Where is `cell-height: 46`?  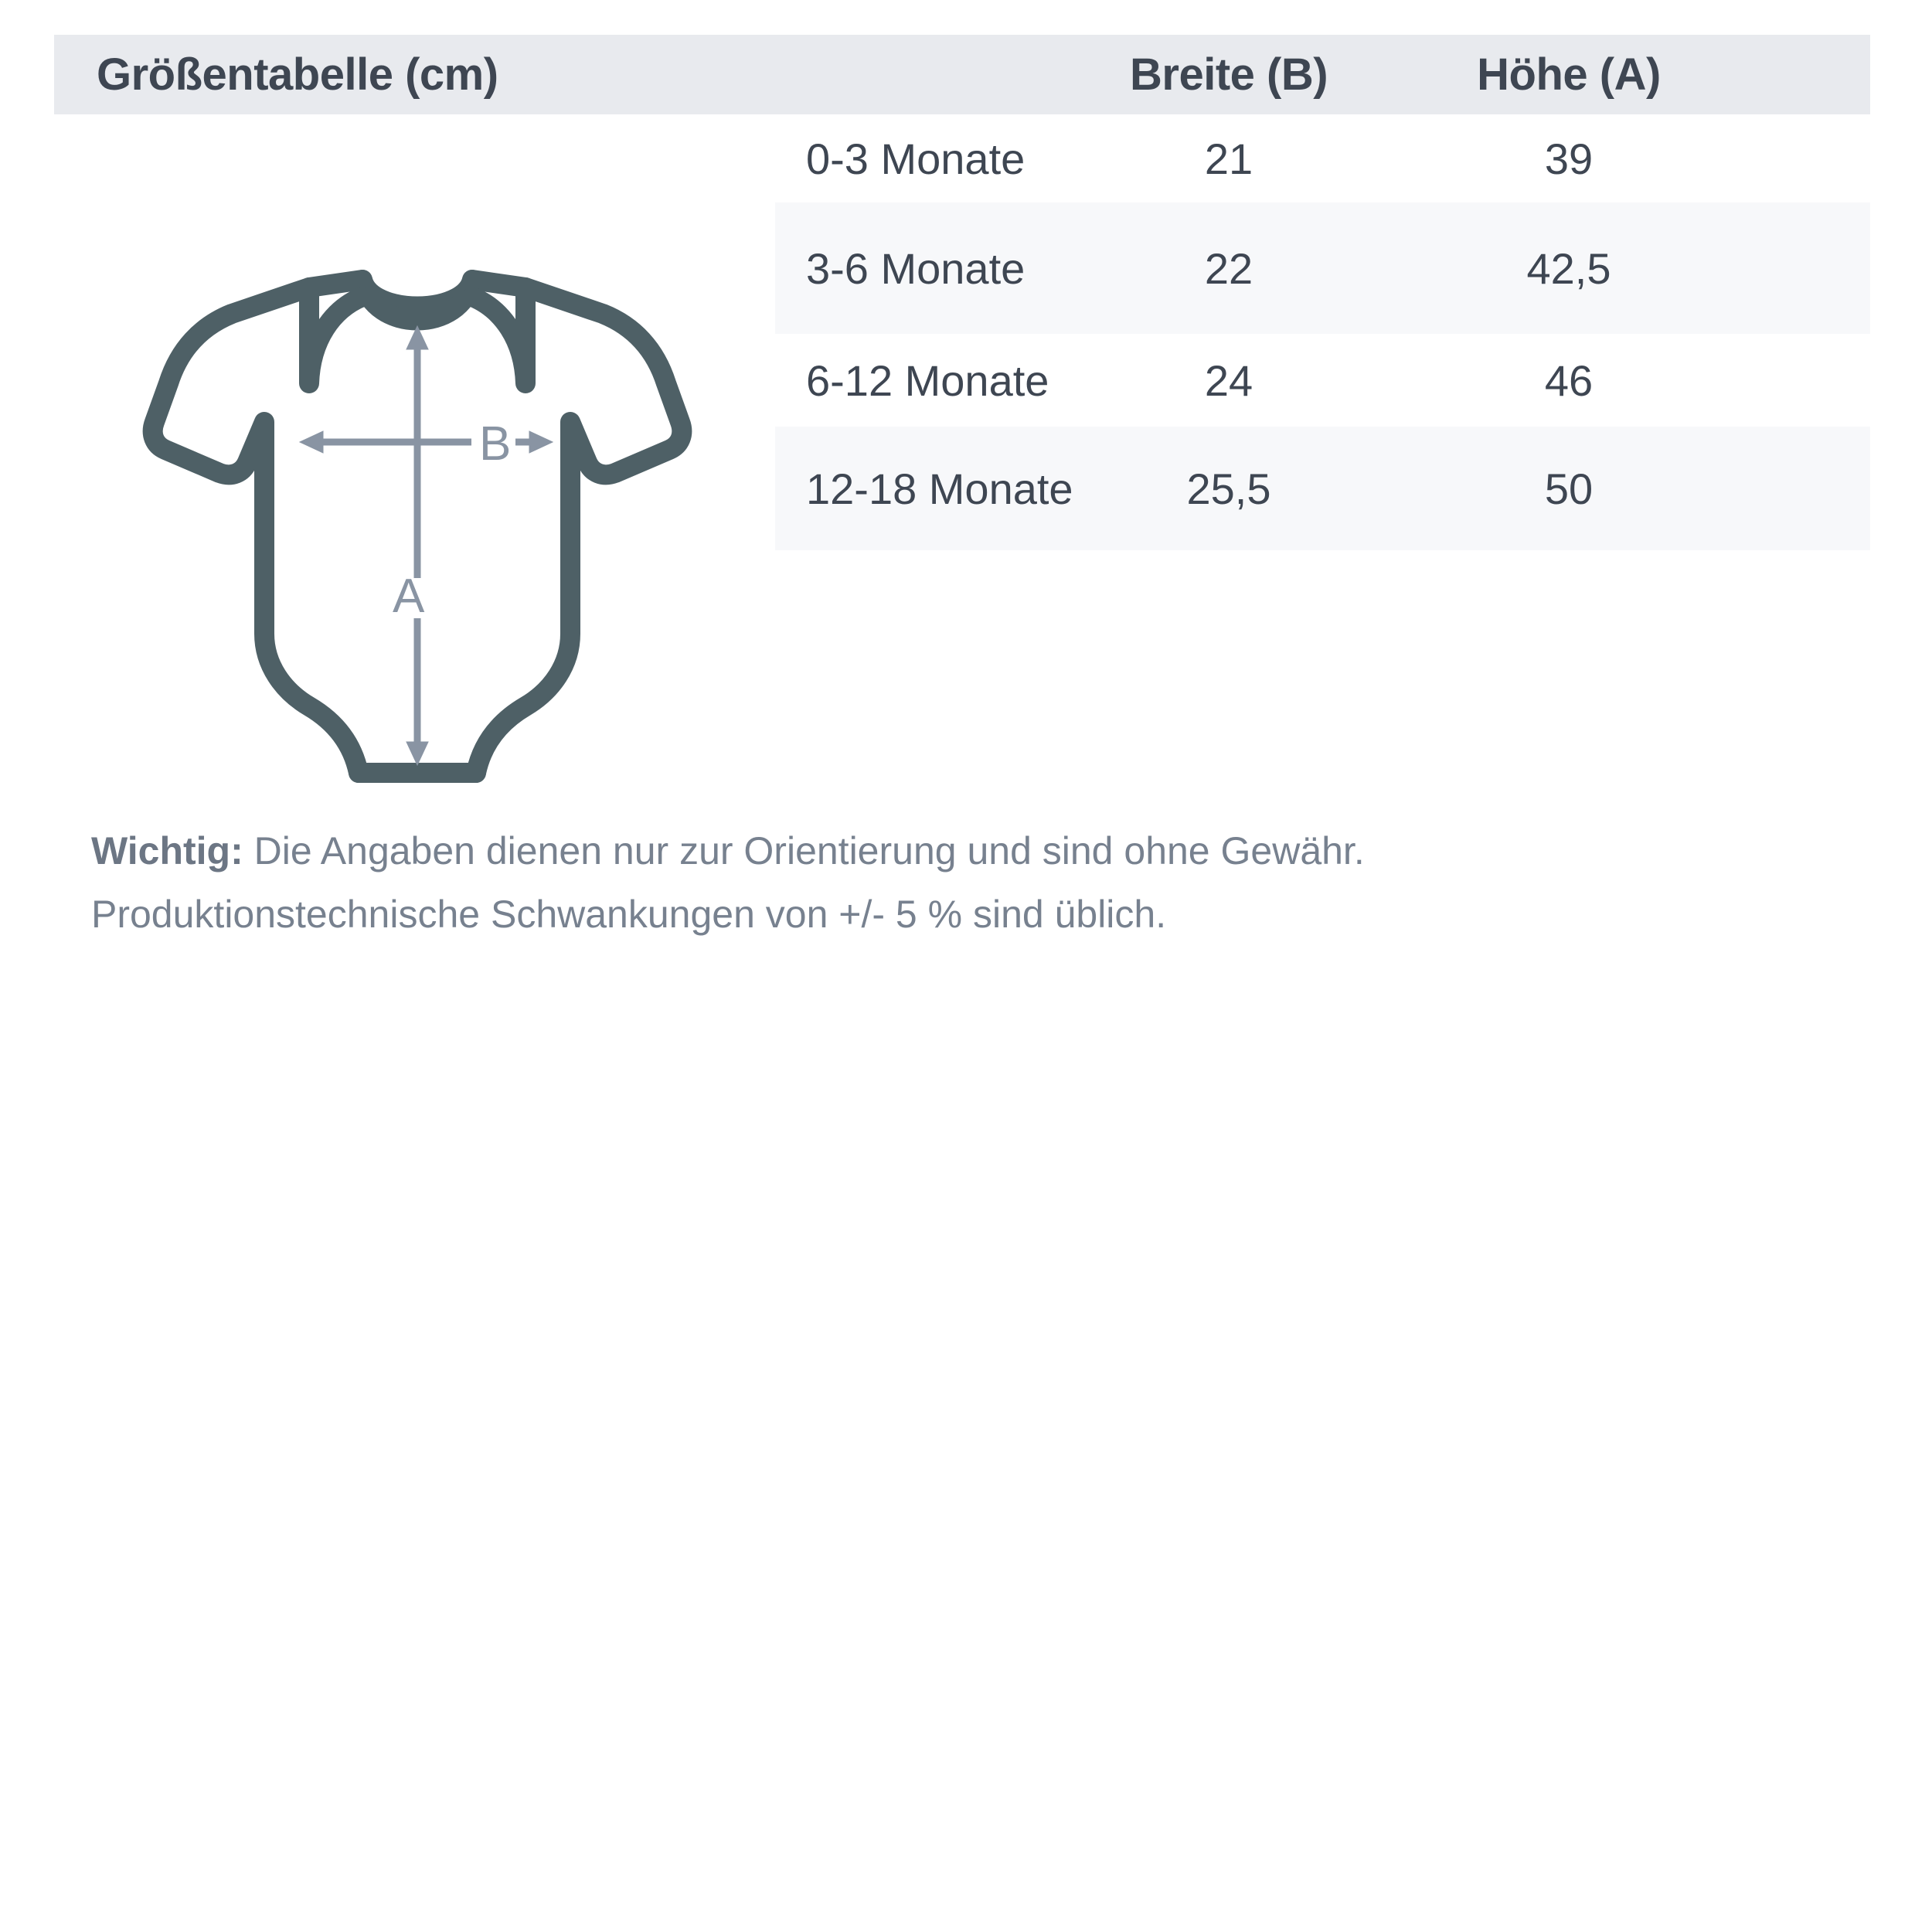
cell-height: 46 is located at coordinates (1569, 380).